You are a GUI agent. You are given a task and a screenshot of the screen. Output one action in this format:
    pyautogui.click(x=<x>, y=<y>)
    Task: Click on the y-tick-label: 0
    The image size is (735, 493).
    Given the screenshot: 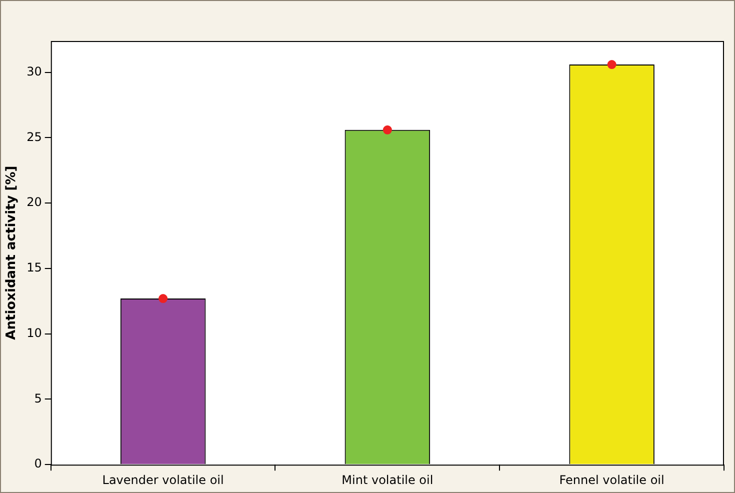 What is the action you would take?
    pyautogui.click(x=38, y=463)
    